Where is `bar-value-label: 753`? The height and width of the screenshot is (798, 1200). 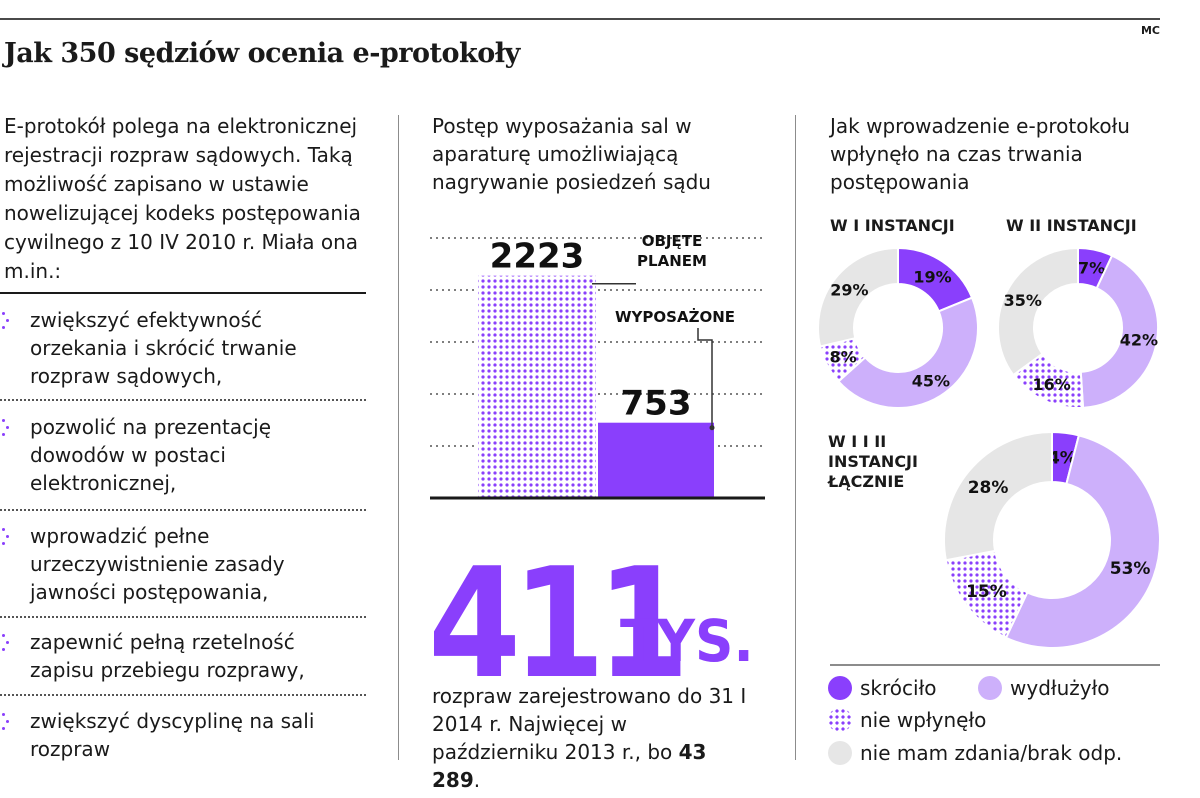 bar-value-label: 753 is located at coordinates (656, 404).